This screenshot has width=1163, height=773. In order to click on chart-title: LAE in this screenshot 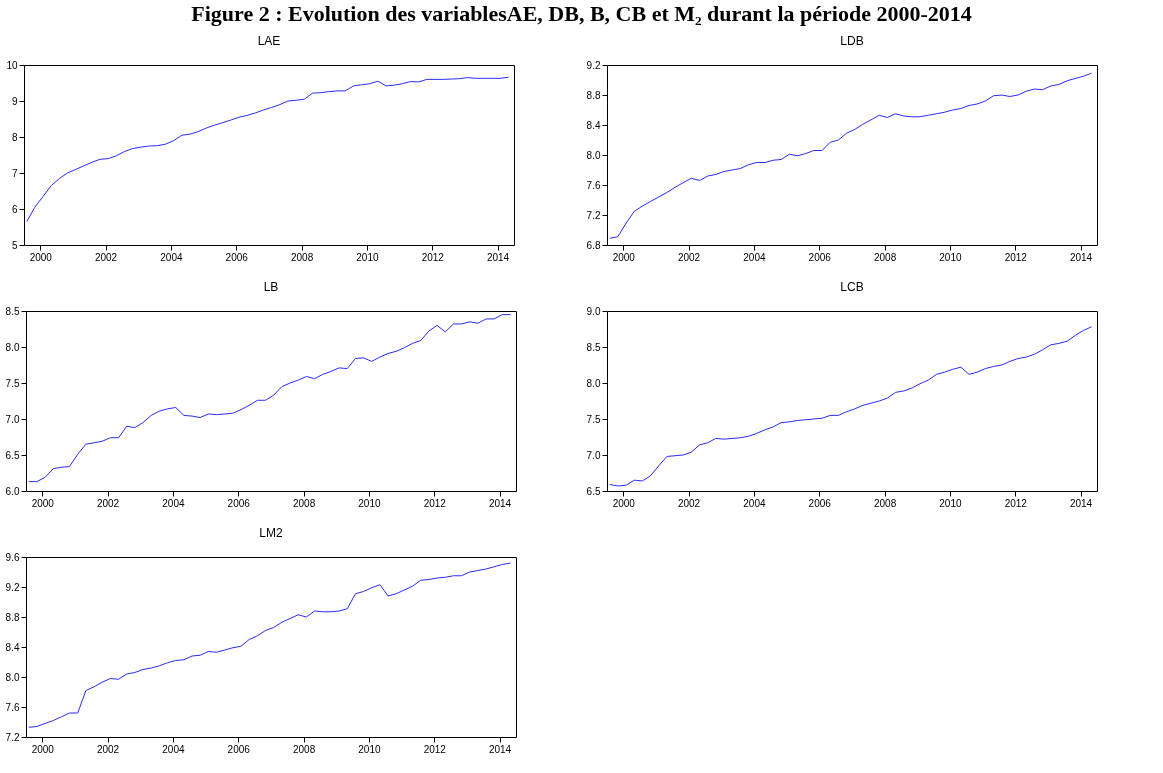, I will do `click(269, 41)`.